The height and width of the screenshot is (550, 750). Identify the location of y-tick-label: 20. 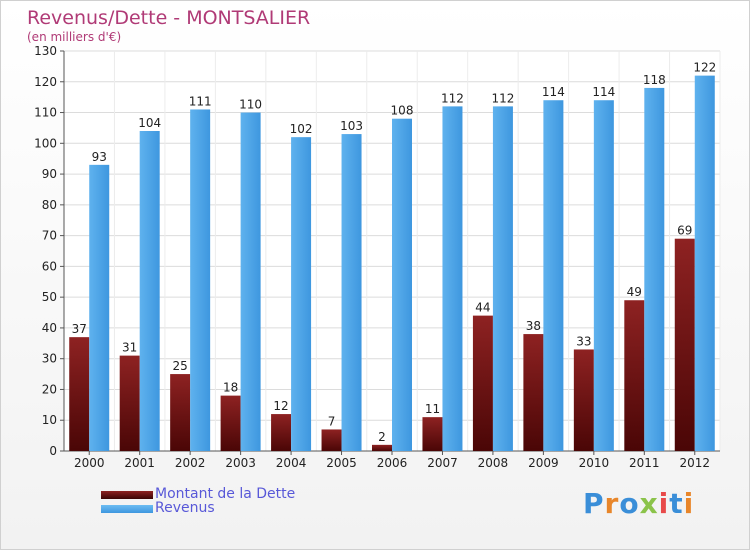
(49, 389).